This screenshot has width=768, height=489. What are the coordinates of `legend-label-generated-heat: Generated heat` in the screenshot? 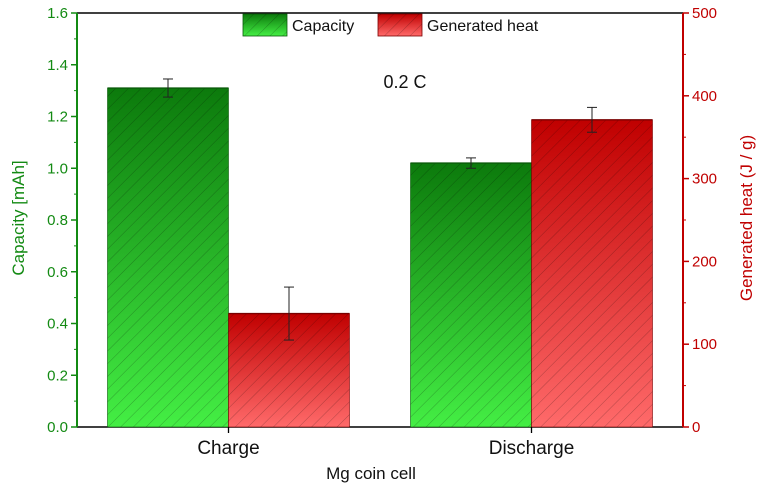 It's located at (483, 26).